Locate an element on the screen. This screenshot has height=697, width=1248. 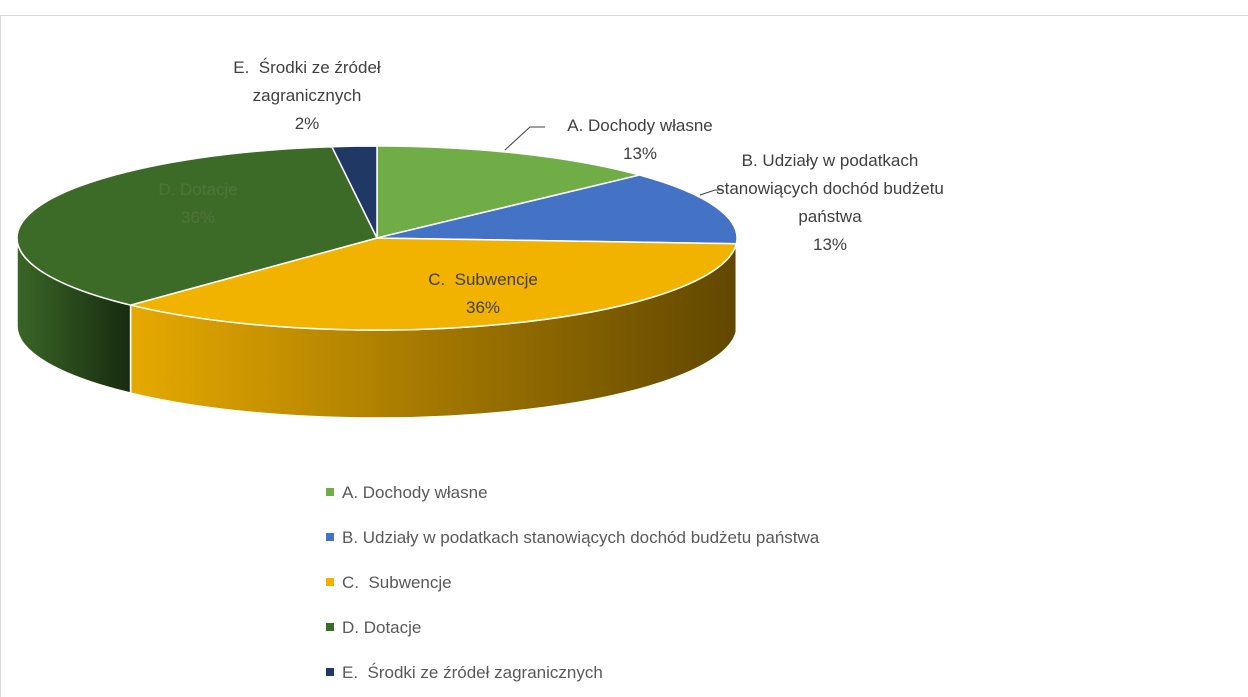
legend-entry: A. Dochody własne is located at coordinates (407, 493).